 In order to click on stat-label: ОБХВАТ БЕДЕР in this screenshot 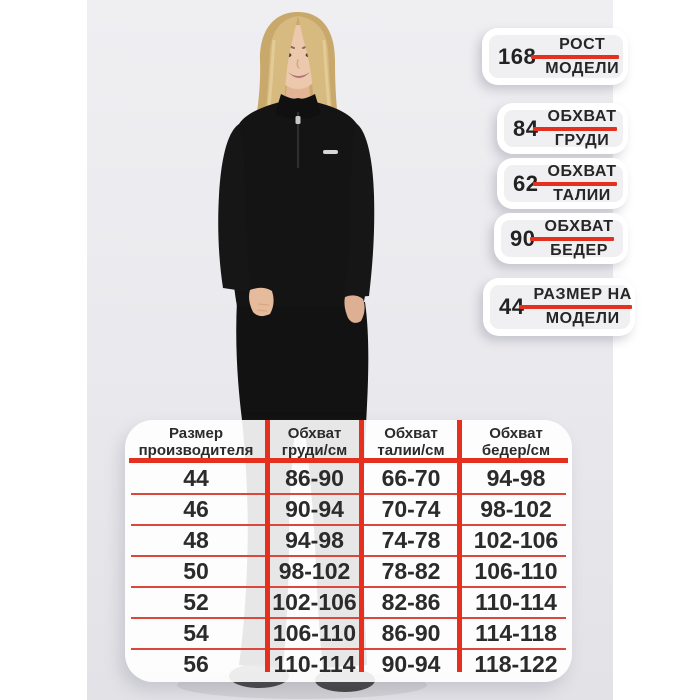, I will do `click(572, 238)`.